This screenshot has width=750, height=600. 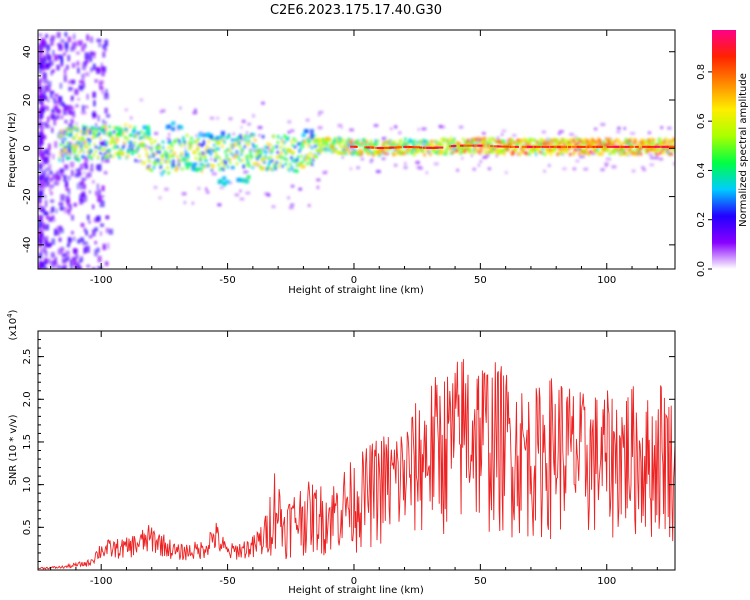 I want to click on heatmap-xtick-label: 100, so click(x=606, y=280).